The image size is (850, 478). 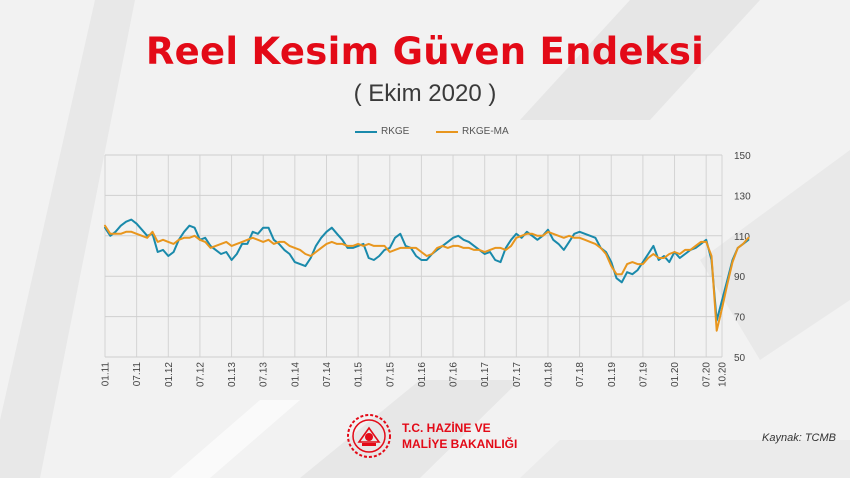 I want to click on y-tick-label: 70, so click(x=740, y=318).